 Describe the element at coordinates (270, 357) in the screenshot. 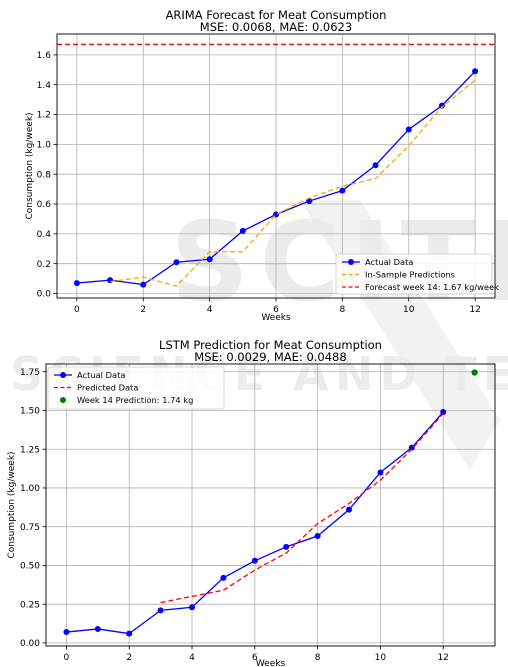

I see `chart-subtitle: MSE: 0.0029, MAE: 0.0488` at that location.